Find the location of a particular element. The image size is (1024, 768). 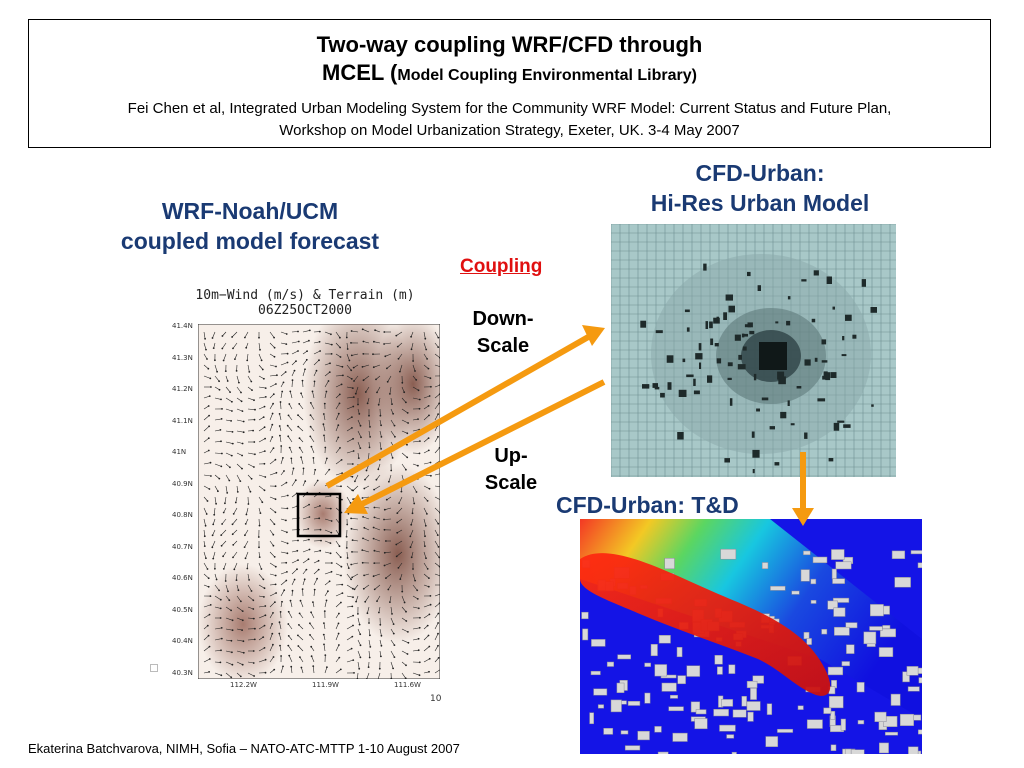

down-scale-line-2: Scale is located at coordinates (503, 346).